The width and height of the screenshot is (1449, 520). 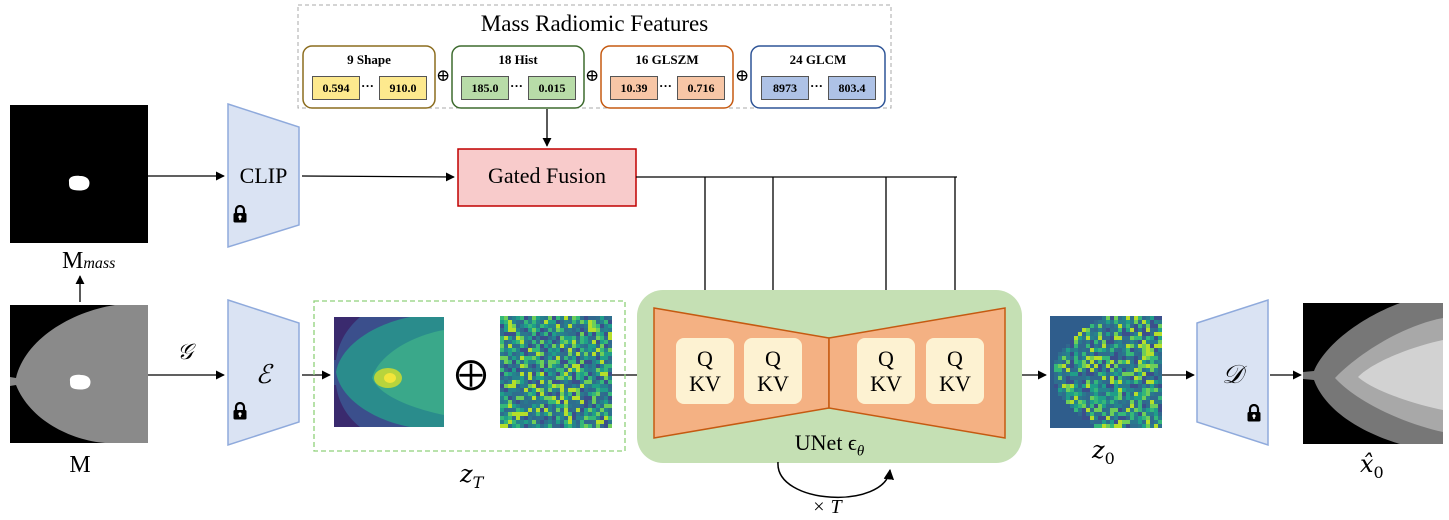 What do you see at coordinates (263, 375) in the screenshot?
I see `encoder-symbol: ℰ` at bounding box center [263, 375].